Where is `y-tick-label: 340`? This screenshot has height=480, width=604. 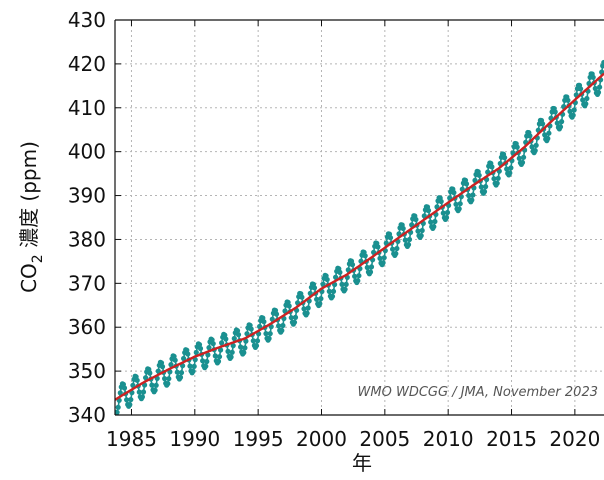 y-tick-label: 340 is located at coordinates (87, 415).